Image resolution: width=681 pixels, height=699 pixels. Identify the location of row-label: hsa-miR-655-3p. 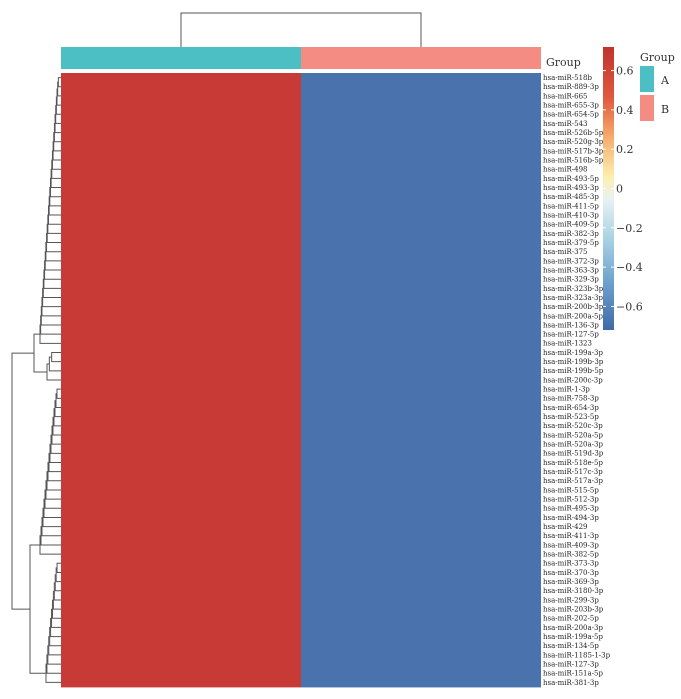
(571, 105).